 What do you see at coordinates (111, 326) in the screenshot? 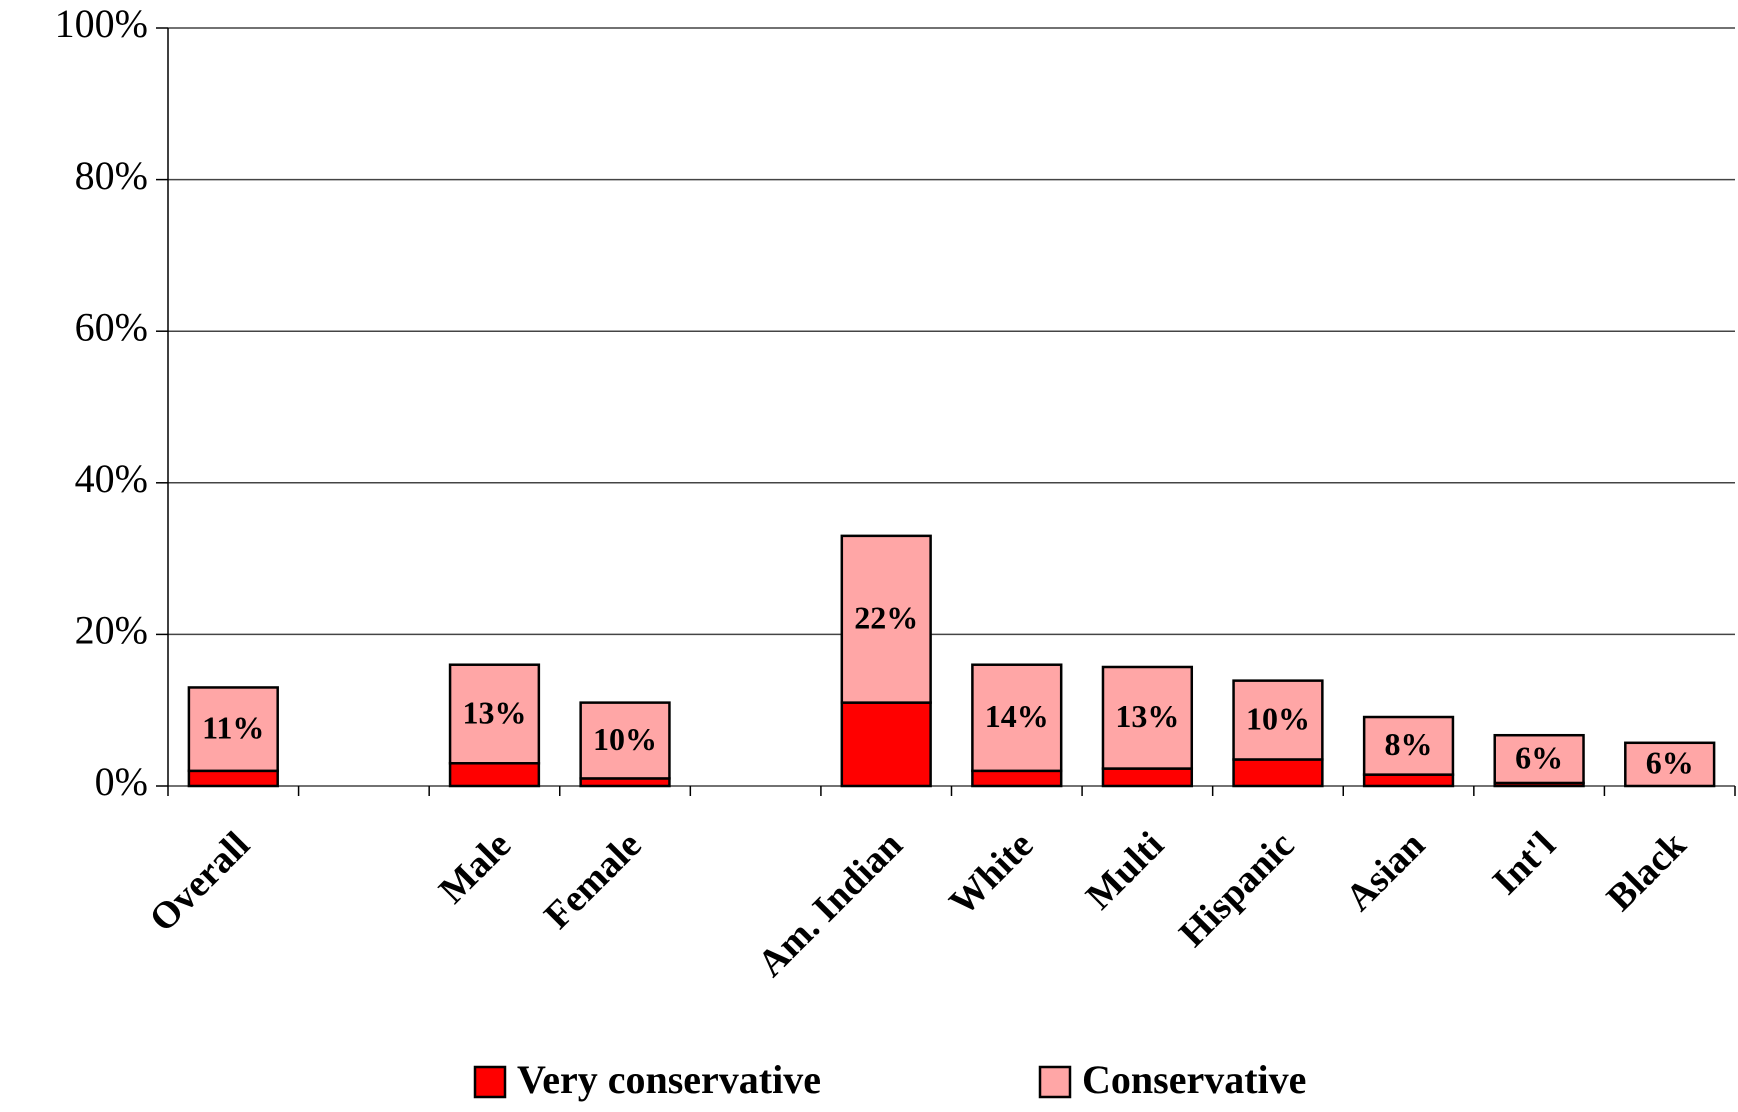
I see `y-tick-label: 60%` at bounding box center [111, 326].